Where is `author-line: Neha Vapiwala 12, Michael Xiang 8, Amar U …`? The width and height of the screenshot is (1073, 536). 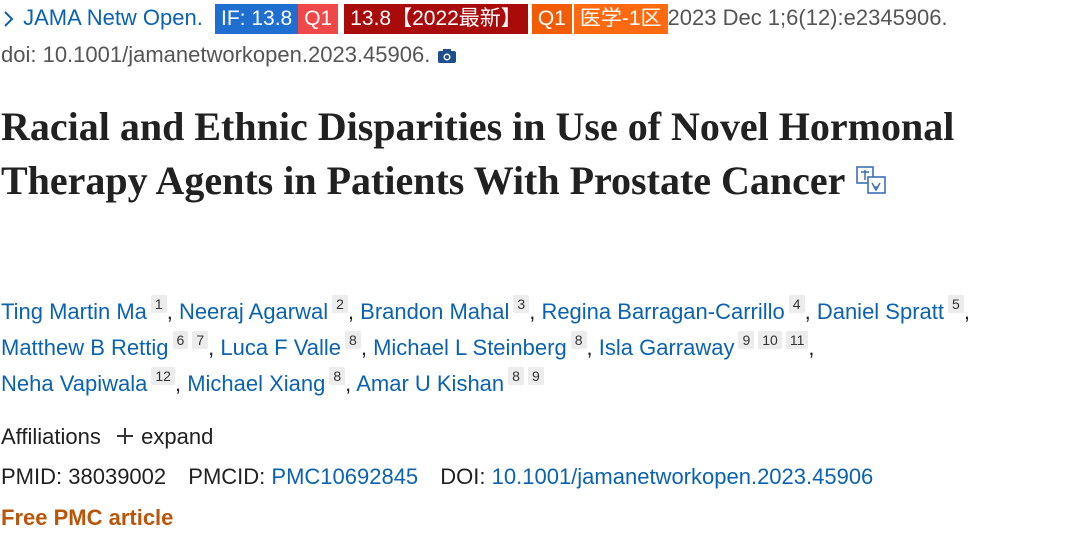
author-line: Neha Vapiwala 12, Michael Xiang 8, Amar U … is located at coordinates (272, 383).